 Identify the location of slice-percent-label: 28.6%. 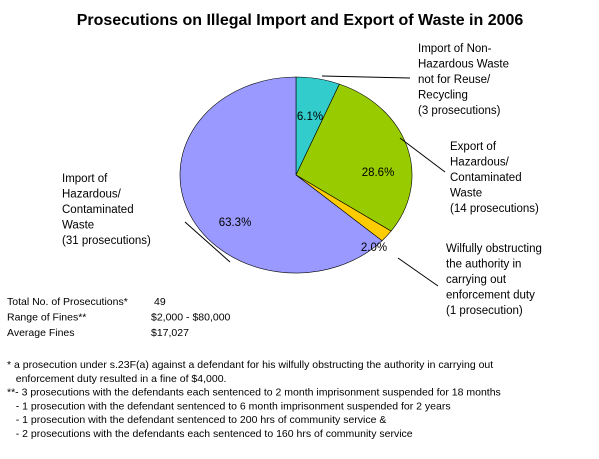
(378, 173).